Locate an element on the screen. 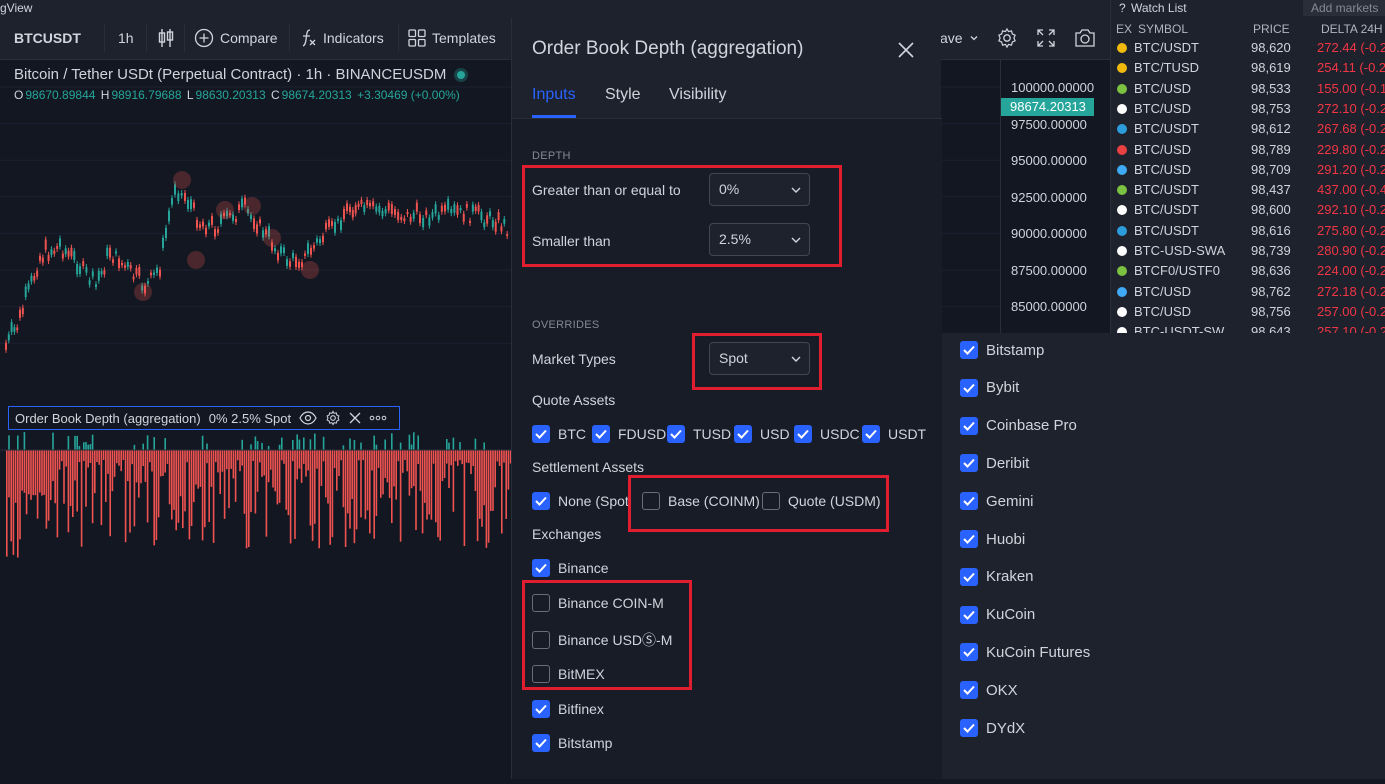 This screenshot has width=1385, height=784. watchlist-row: BTC/USDT 98,620 272.44 (-0.2 is located at coordinates (1248, 48).